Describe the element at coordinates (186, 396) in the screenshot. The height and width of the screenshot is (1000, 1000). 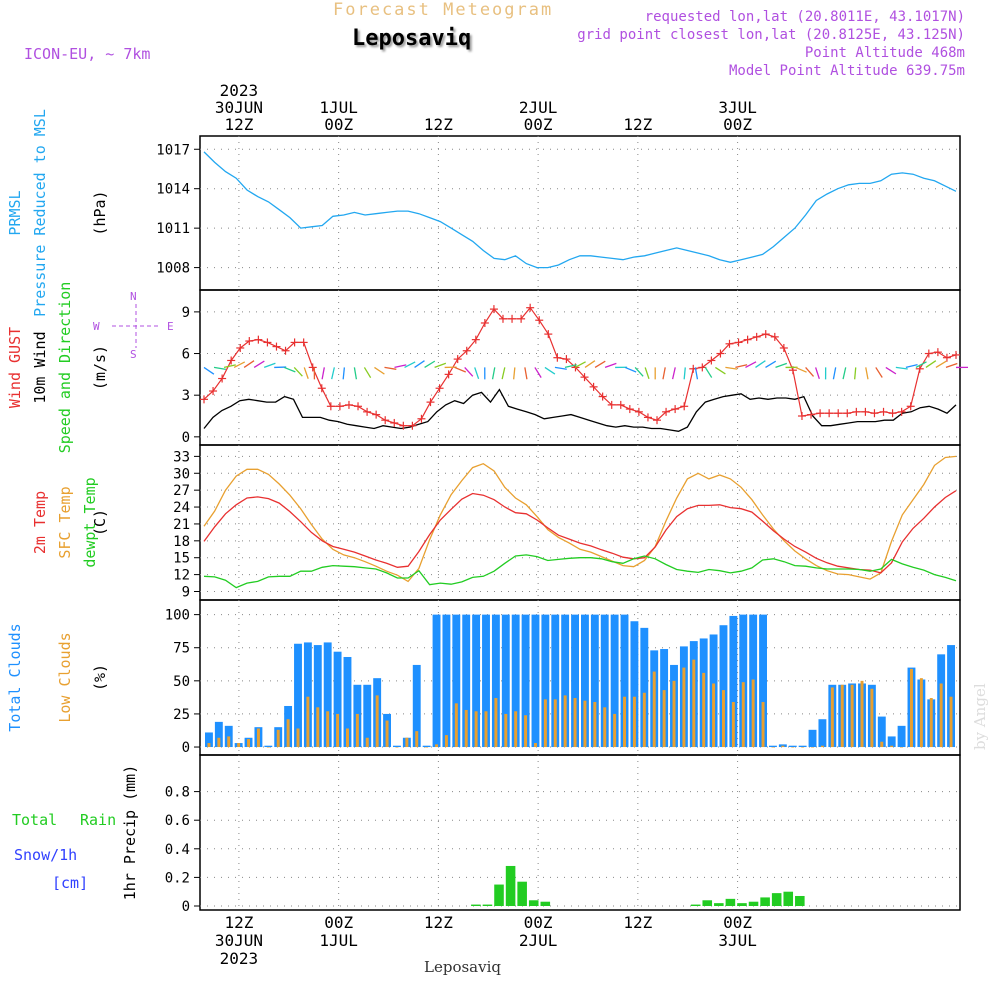
I see `wind-ytick-label: 3` at that location.